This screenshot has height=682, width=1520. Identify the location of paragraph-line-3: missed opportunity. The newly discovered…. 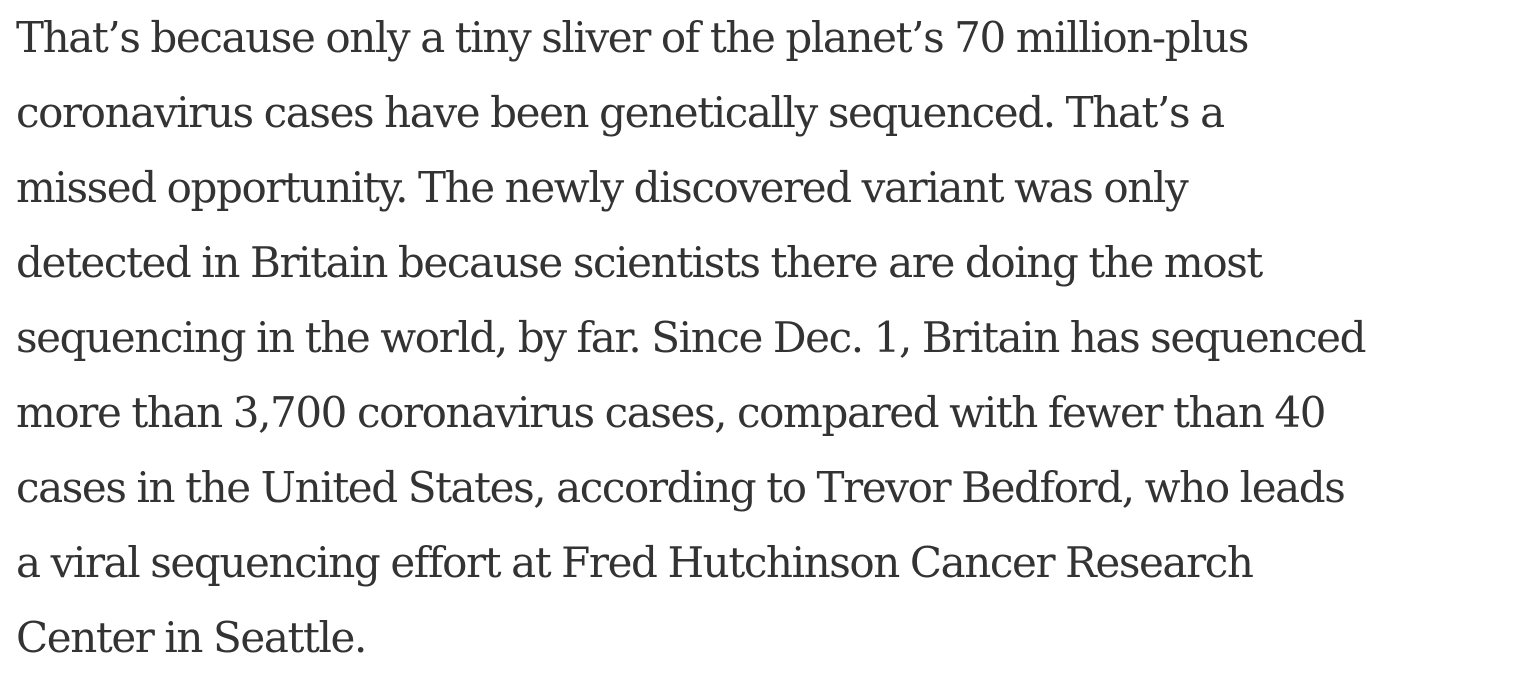
(602, 187).